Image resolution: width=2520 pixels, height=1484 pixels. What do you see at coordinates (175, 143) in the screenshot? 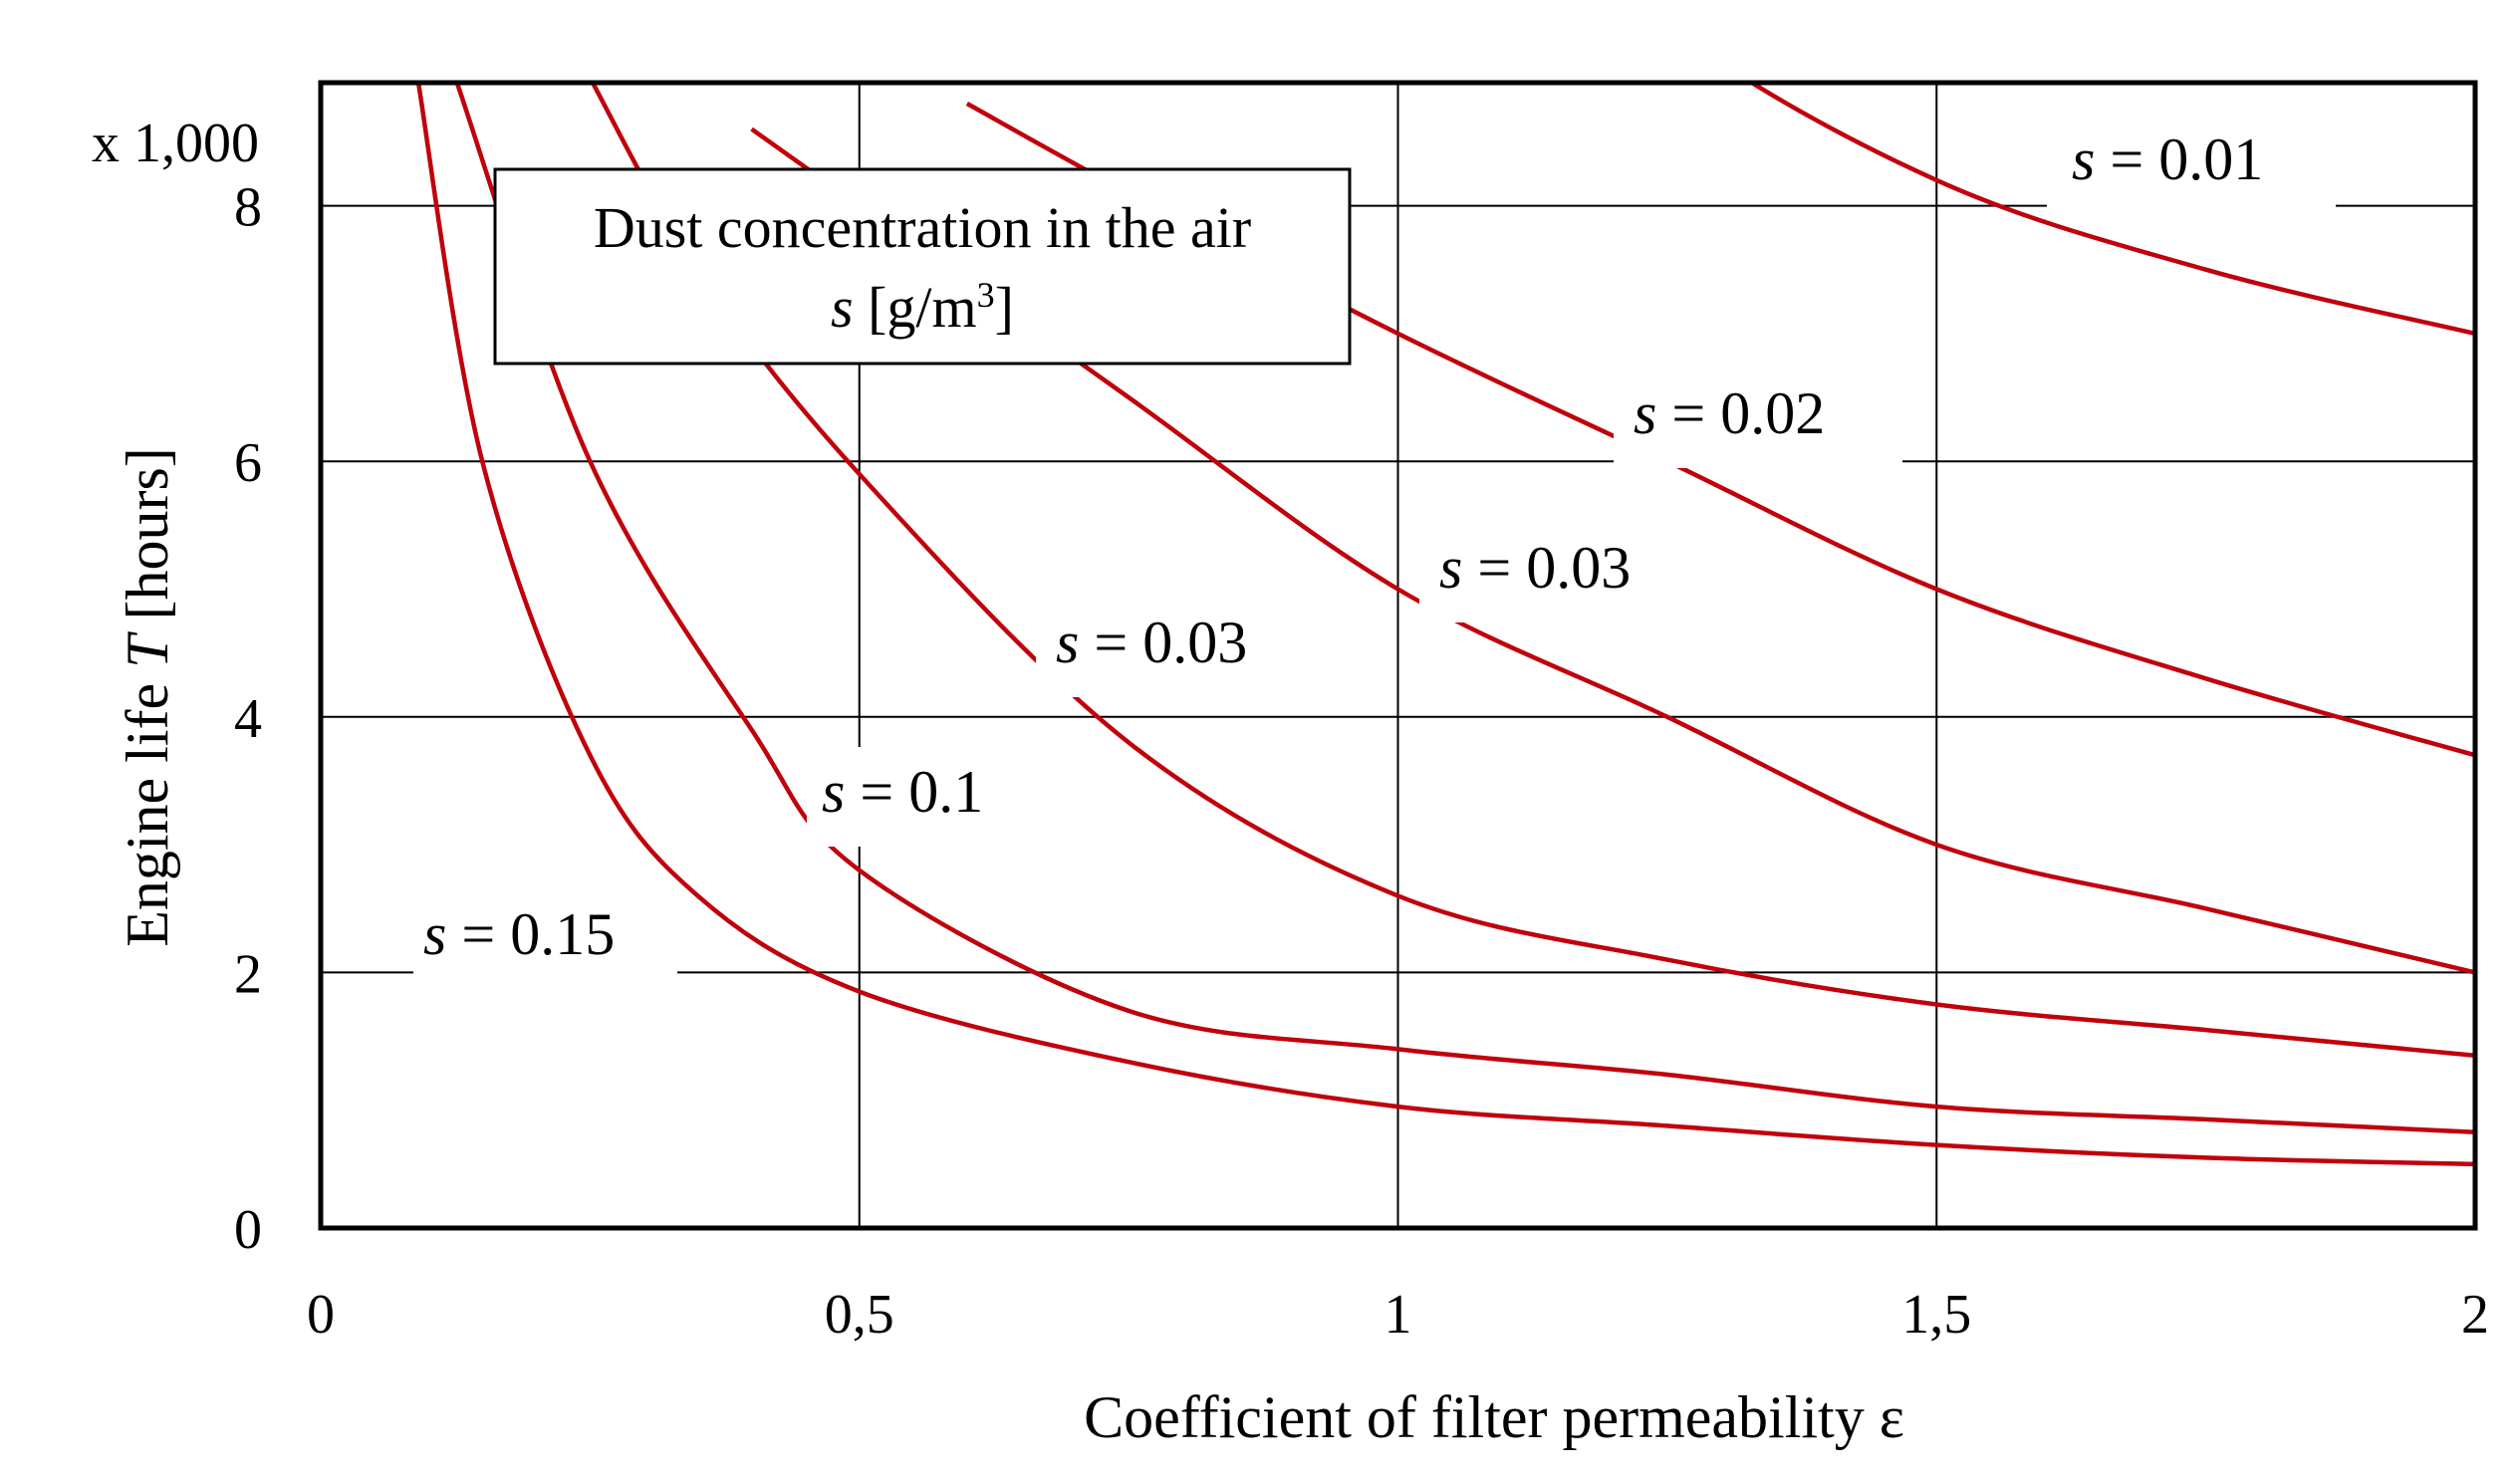
I see `y-multiplier-label: x 1,000` at bounding box center [175, 143].